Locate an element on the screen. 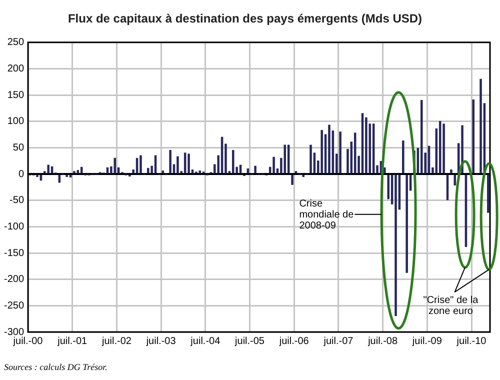  y-tick-label: 0 is located at coordinates (21, 174).